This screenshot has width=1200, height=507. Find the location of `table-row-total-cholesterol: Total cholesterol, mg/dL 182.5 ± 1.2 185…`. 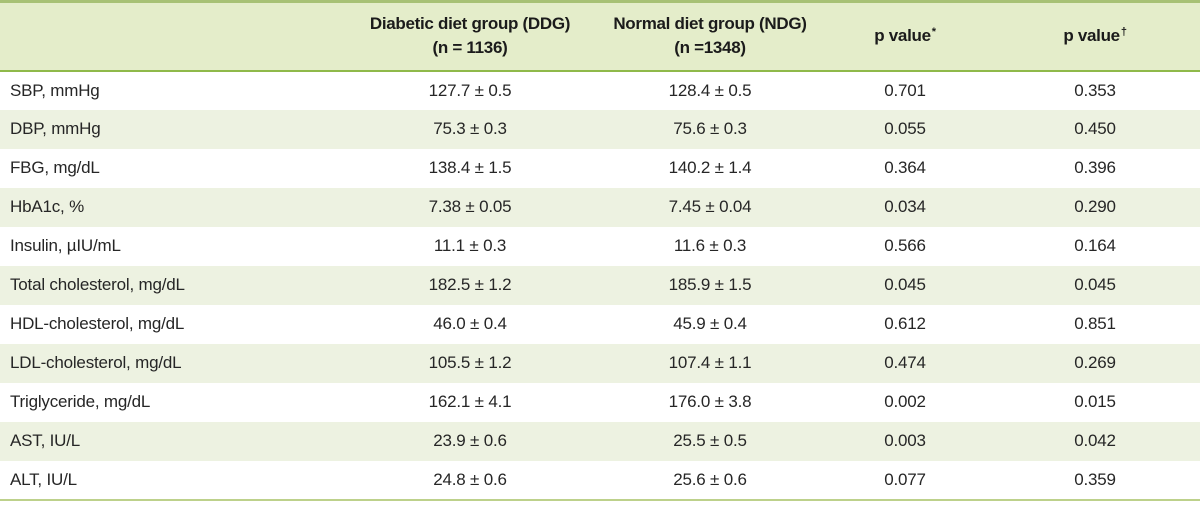

table-row-total-cholesterol: Total cholesterol, mg/dL 182.5 ± 1.2 185… is located at coordinates (600, 285).